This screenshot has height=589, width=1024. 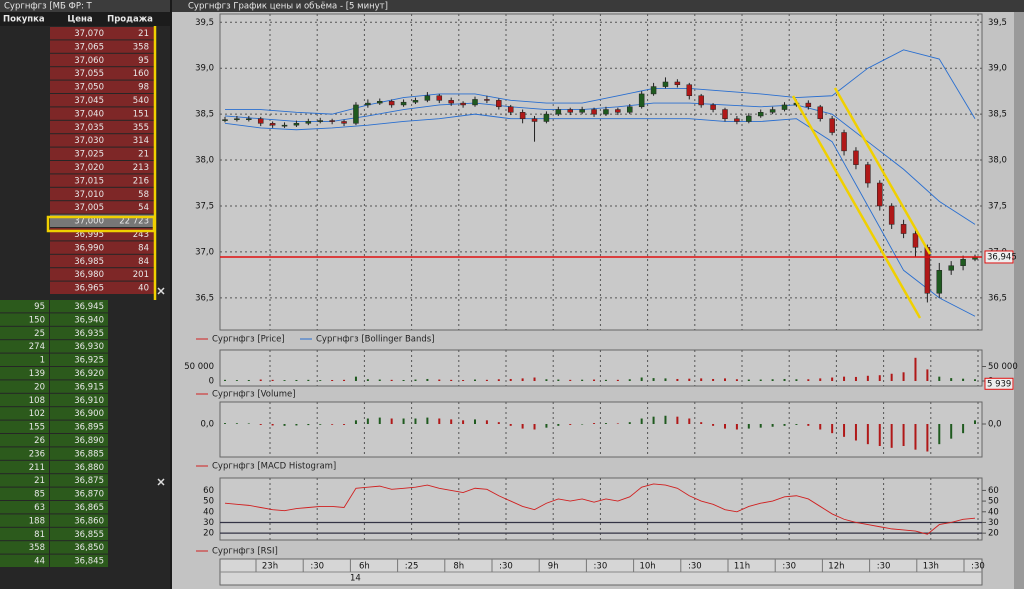 What do you see at coordinates (997, 23) in the screenshot?
I see `y-tick-label: 39,5` at bounding box center [997, 23].